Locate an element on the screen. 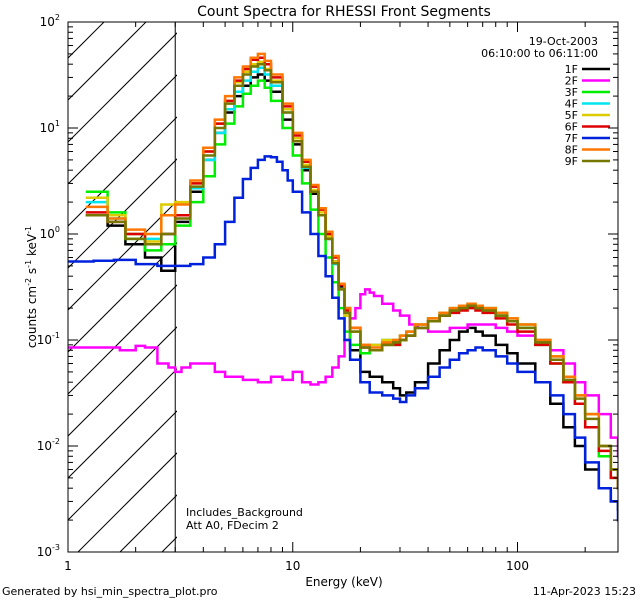 The image size is (640, 600). y-label-exp-2: -1 is located at coordinates (28, 264).